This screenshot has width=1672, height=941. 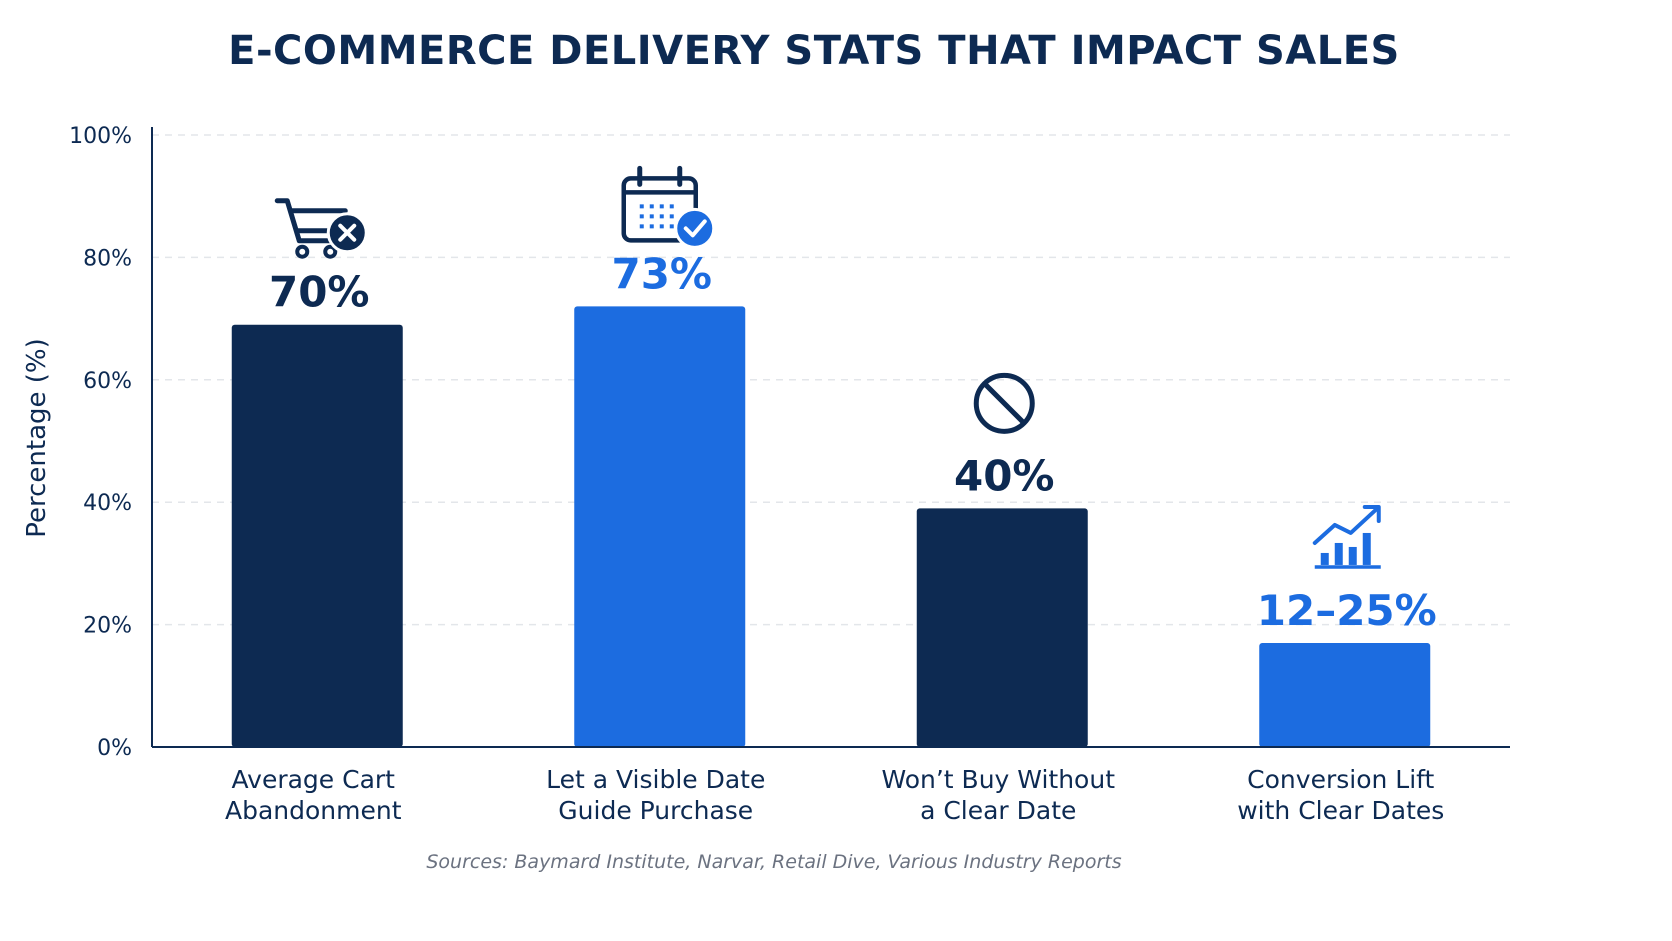 What do you see at coordinates (1004, 403) in the screenshot?
I see `prohibited-icon` at bounding box center [1004, 403].